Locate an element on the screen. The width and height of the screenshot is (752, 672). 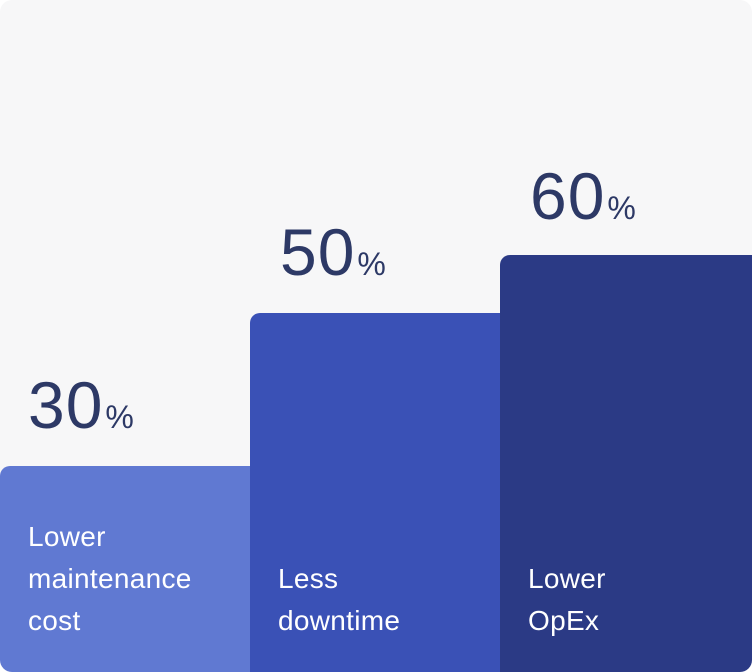
bar-label-line: cost is located at coordinates (54, 620).